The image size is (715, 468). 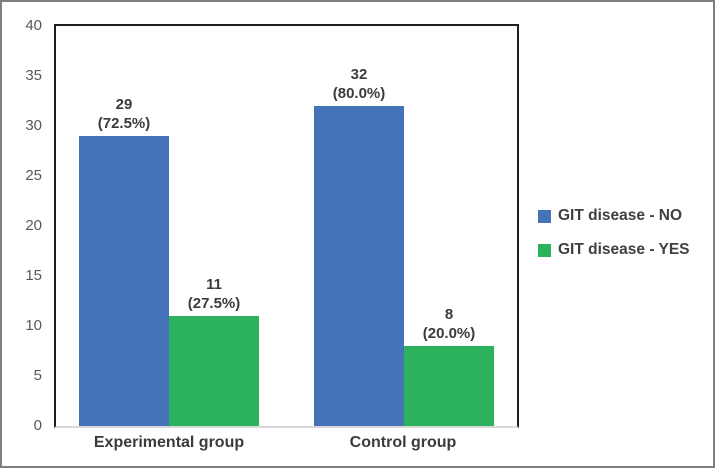 I want to click on x-axis-label-experimental: Experimental group, so click(x=169, y=442).